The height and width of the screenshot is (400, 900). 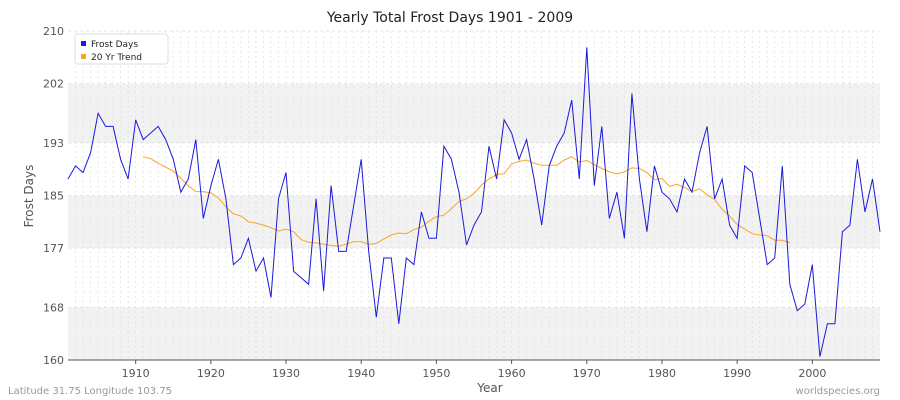 I want to click on footer-location: Latitude 31.75 Longitude 103.75, so click(x=90, y=391).